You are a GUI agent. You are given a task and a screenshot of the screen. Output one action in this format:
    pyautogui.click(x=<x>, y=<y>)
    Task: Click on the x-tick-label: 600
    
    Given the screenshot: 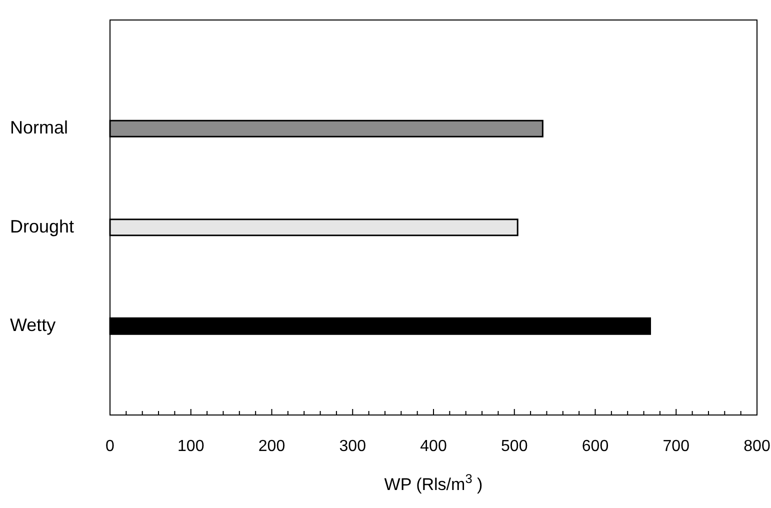 What is the action you would take?
    pyautogui.click(x=595, y=446)
    